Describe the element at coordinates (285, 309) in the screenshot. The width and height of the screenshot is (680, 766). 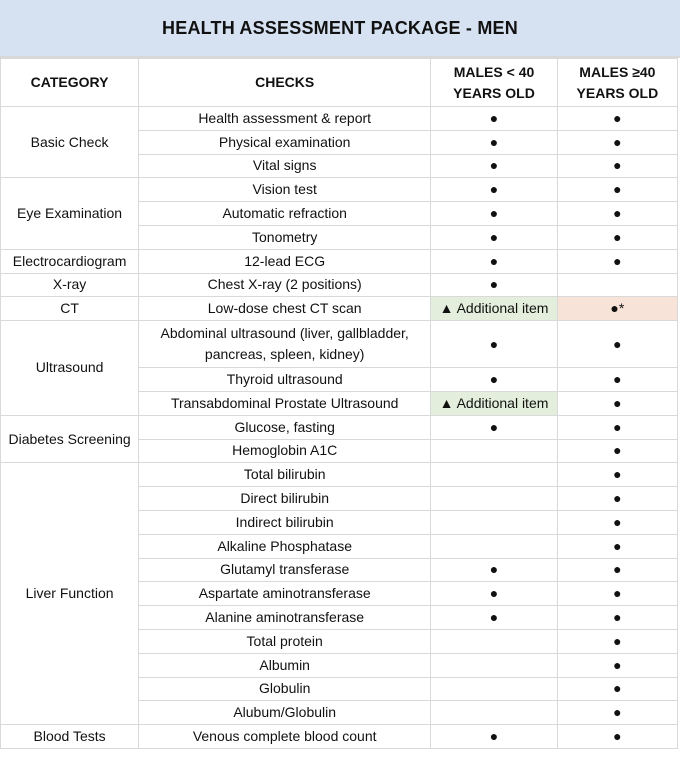
I see `check-cell: Low-dose chest CT scan` at that location.